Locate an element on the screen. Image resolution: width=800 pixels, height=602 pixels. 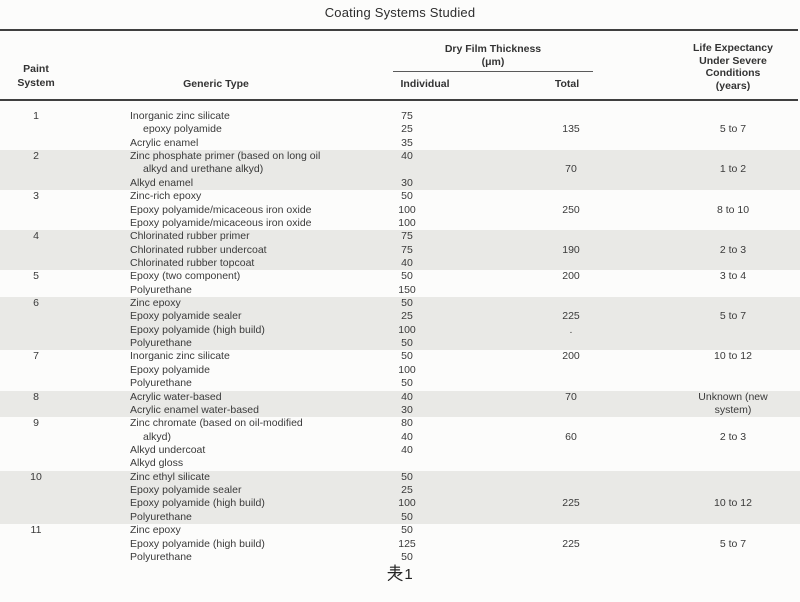
life-expectancy-value: Unknown (new is located at coordinates (733, 396).